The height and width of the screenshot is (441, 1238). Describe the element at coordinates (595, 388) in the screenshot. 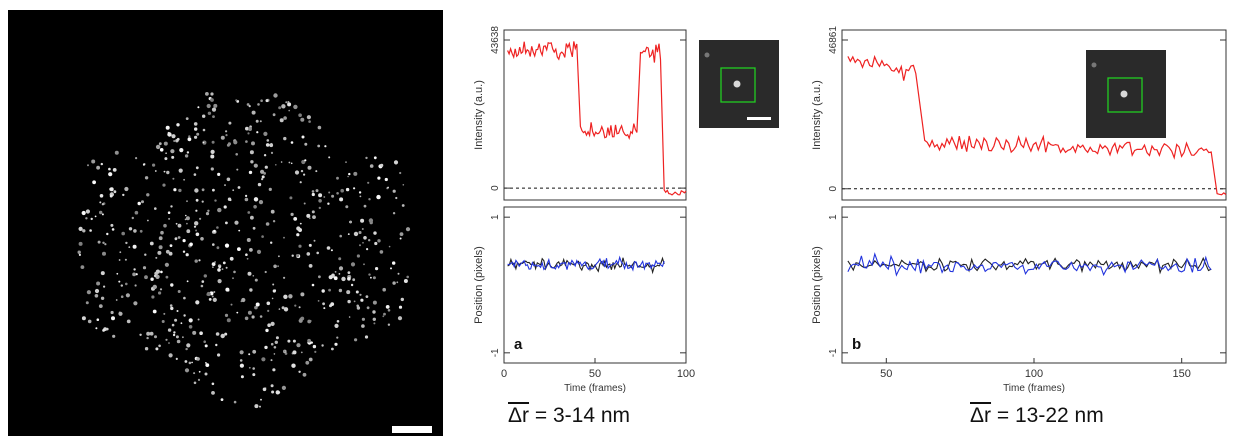

I see `position-xlabel: Time (frames)` at that location.